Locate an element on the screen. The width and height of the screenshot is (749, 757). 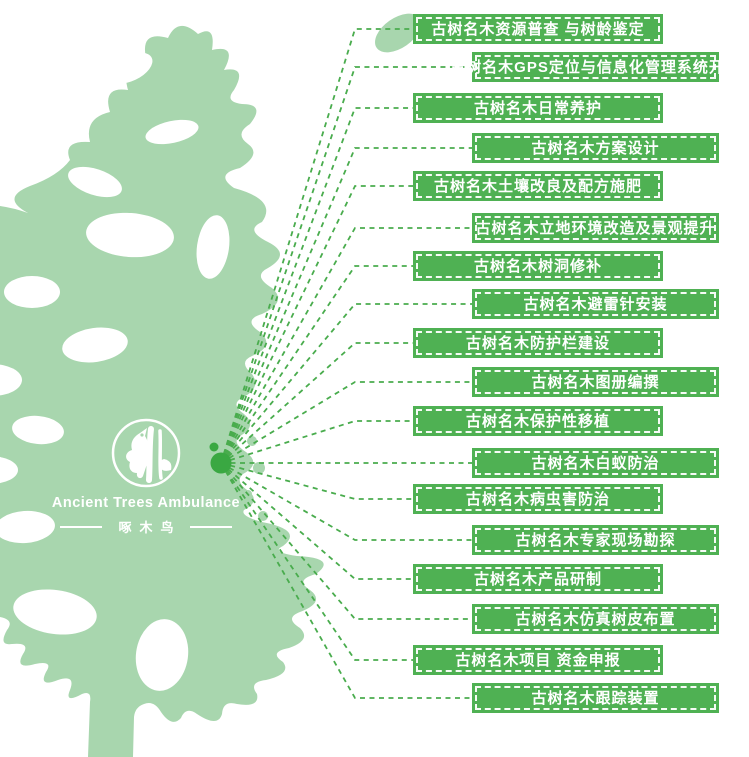
service-label-14: 古树名木专家现场勘探 is located at coordinates (595, 540).